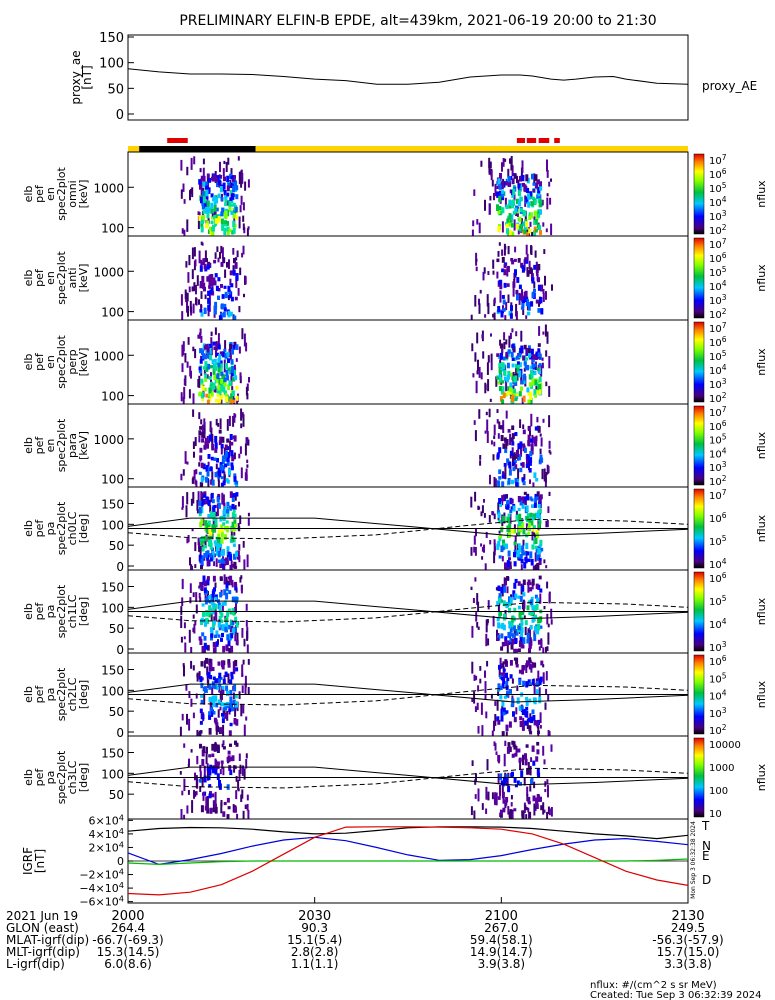  Describe the element at coordinates (28, 445) in the screenshot. I see `panel-ylabel: elb` at that location.